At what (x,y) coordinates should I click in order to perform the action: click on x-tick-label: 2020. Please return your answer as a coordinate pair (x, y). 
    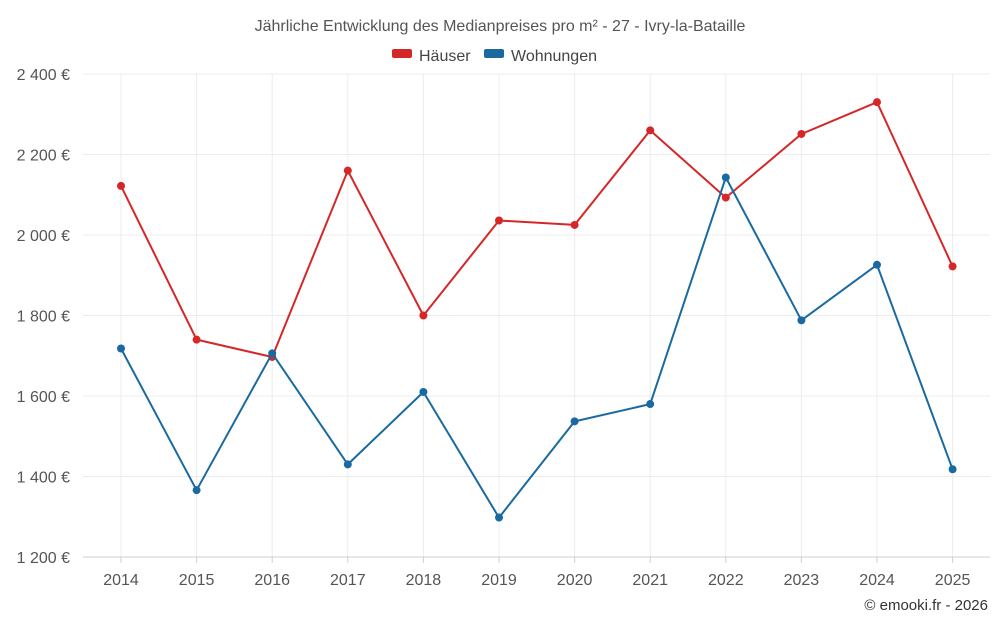
    Looking at the image, I should click on (575, 580).